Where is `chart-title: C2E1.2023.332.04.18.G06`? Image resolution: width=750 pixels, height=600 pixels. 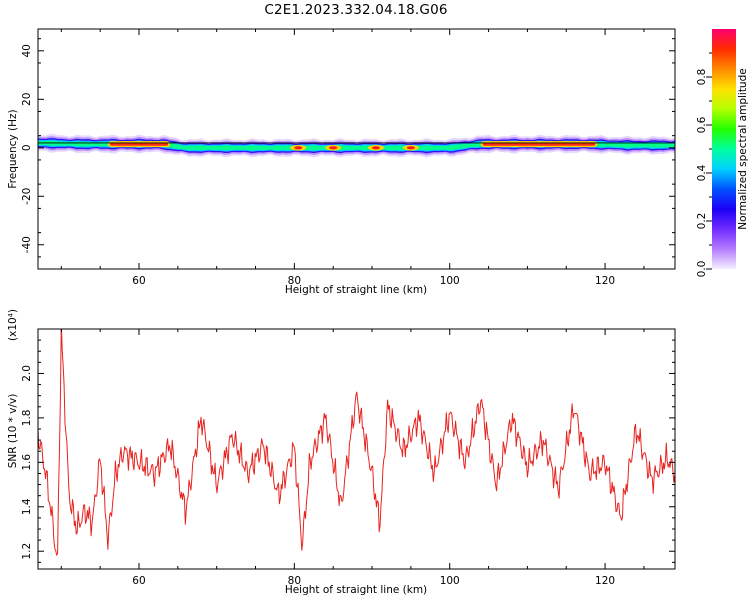 chart-title: C2E1.2023.332.04.18.G06 is located at coordinates (356, 10).